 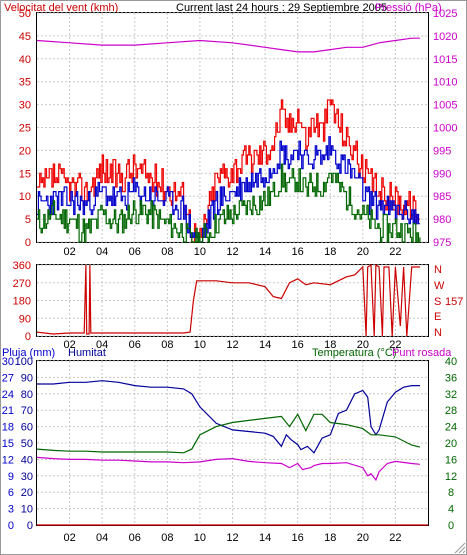 I want to click on temperature-y-tick: 36, so click(x=451, y=378).